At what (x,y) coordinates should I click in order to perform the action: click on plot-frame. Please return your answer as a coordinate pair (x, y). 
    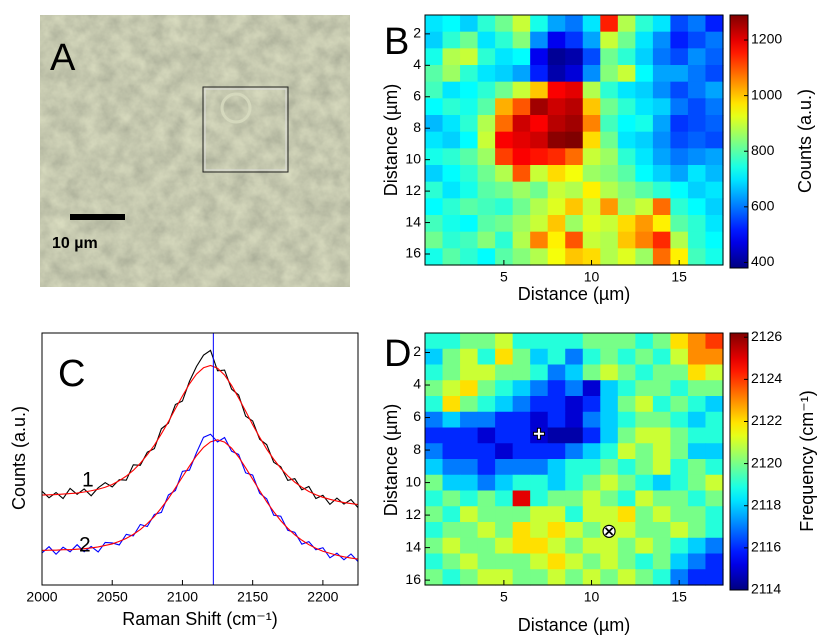
    Looking at the image, I should click on (574, 140).